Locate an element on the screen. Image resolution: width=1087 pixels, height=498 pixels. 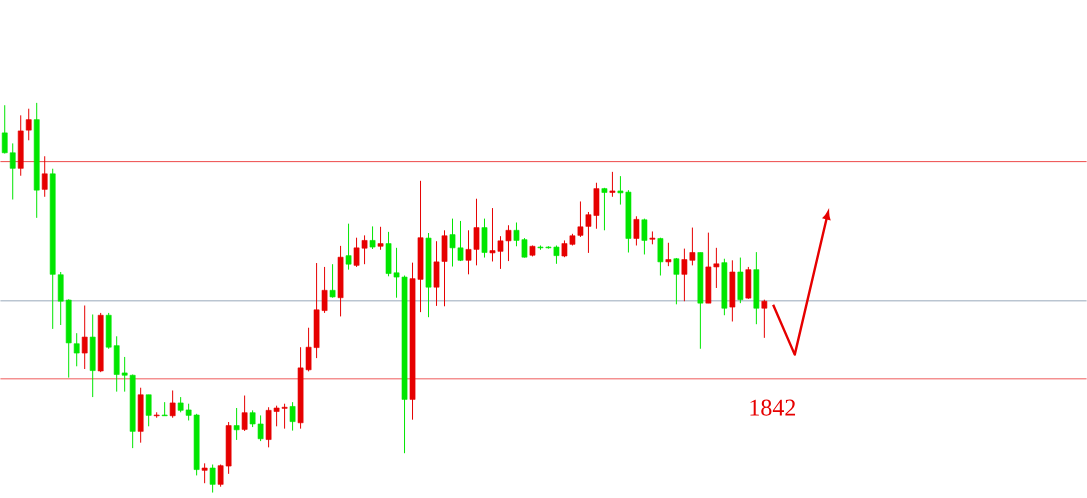
annotation: 1842 is located at coordinates (773, 407).